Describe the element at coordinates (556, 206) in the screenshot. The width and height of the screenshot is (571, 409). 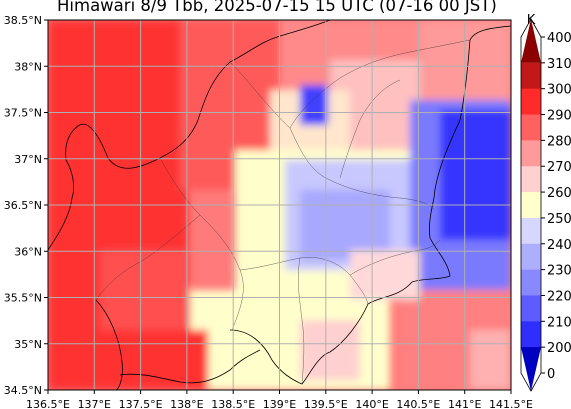
I see `colorbar-ticks: 400 310 300 290 280 270 260 250 240 230 220 210 200 0` at that location.